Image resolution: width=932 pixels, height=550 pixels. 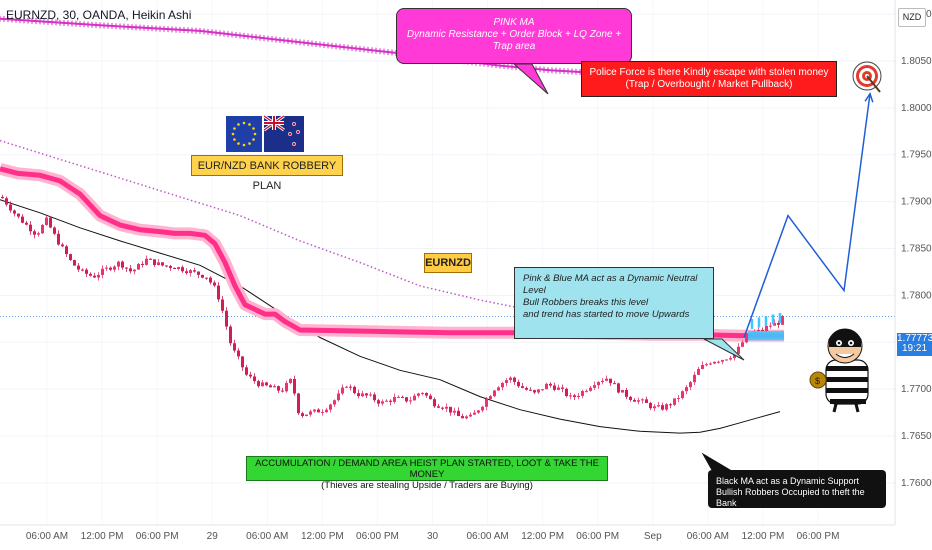 What do you see at coordinates (916, 483) in the screenshot?
I see `price-tick-label: 1.76000` at bounding box center [916, 483].